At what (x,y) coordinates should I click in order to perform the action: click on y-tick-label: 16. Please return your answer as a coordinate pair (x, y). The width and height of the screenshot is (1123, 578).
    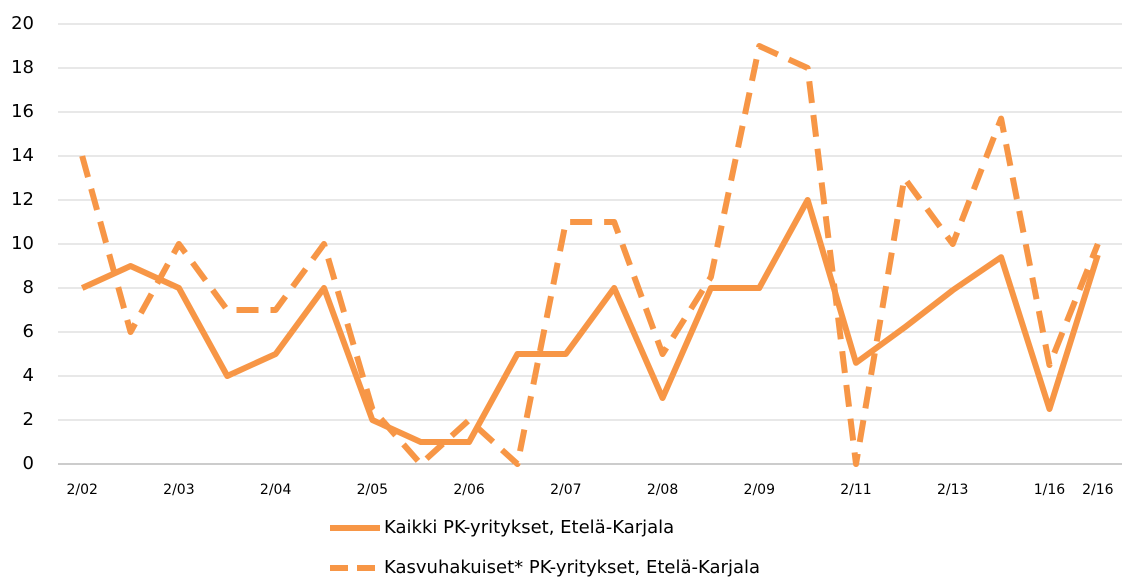
    Looking at the image, I should click on (22, 111).